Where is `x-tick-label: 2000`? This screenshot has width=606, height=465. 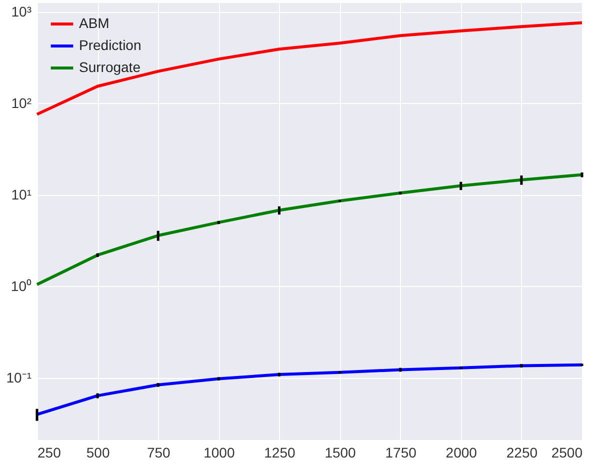 x-tick-label: 2000 is located at coordinates (462, 452).